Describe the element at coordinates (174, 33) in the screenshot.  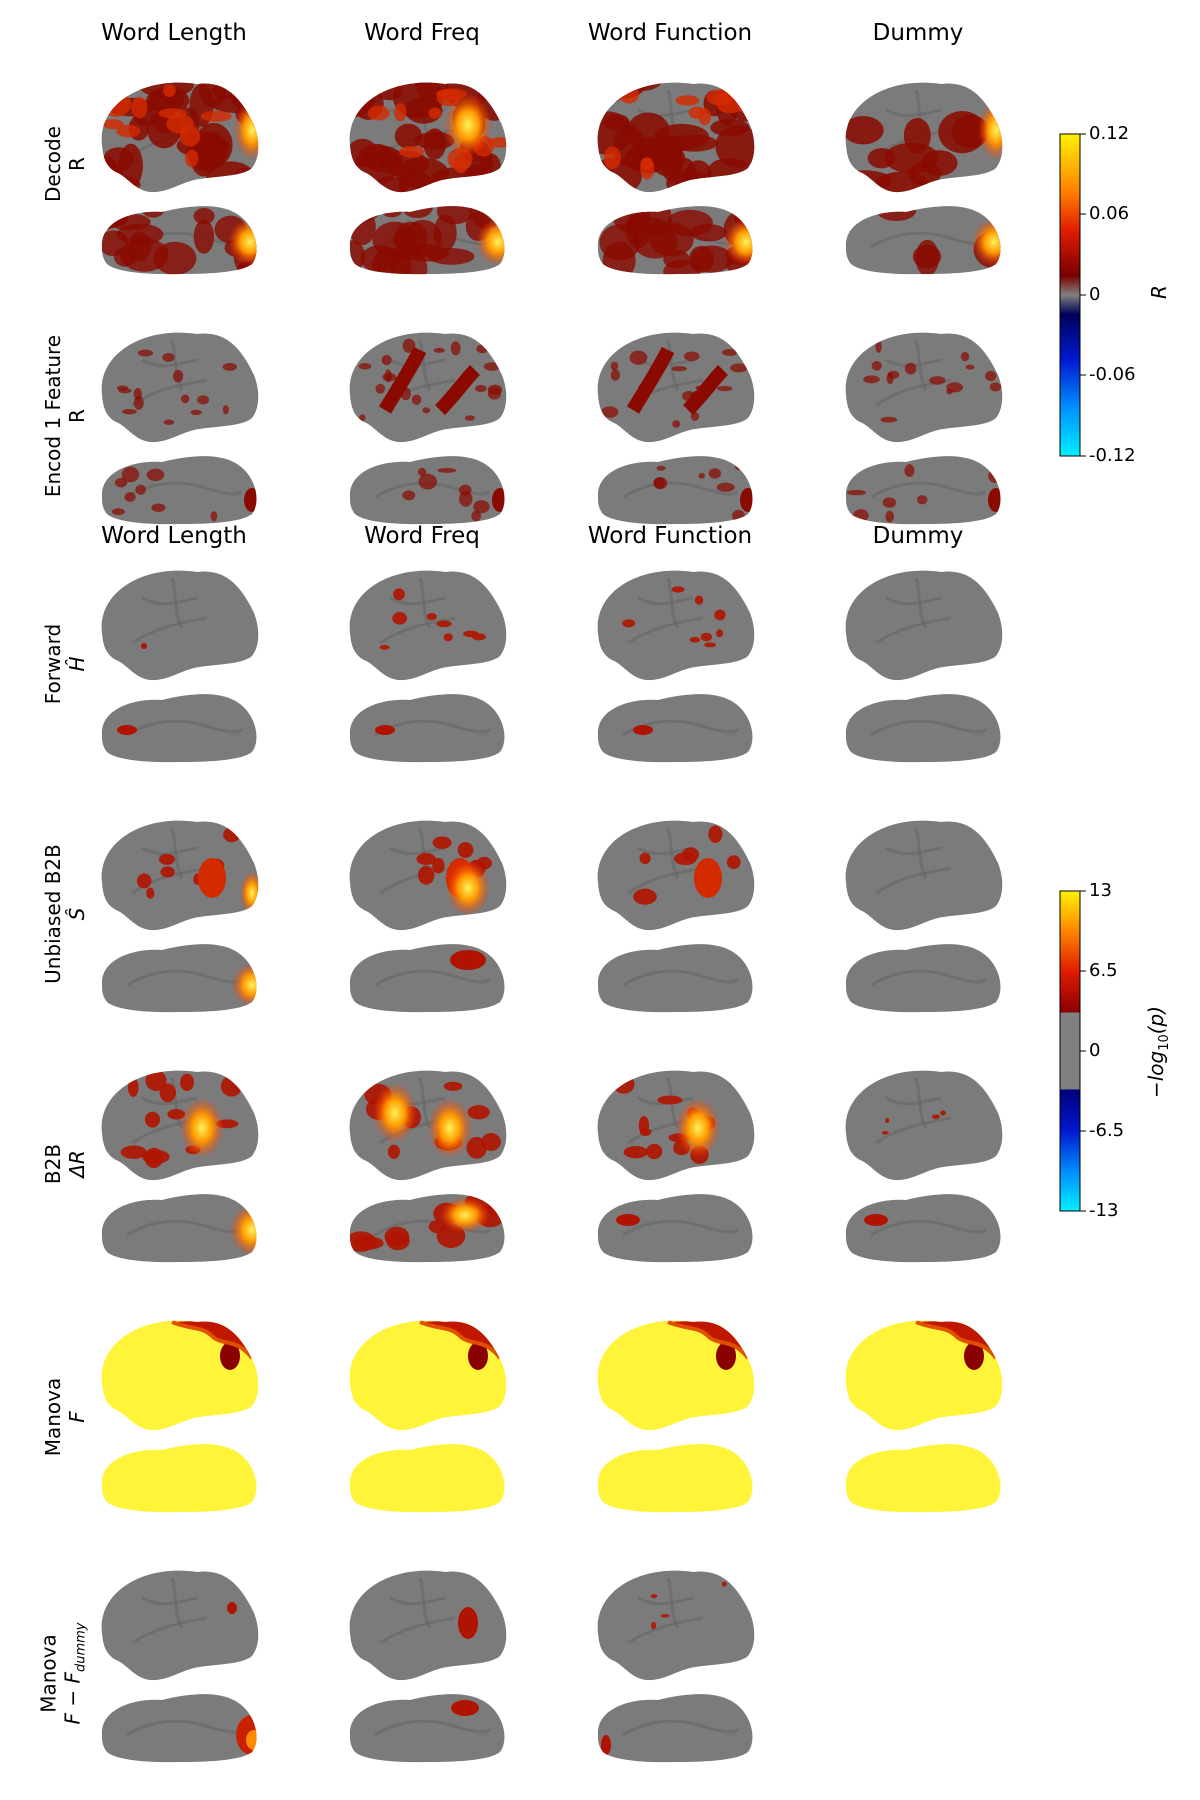
I see `column-title-word-length: Word Length` at that location.